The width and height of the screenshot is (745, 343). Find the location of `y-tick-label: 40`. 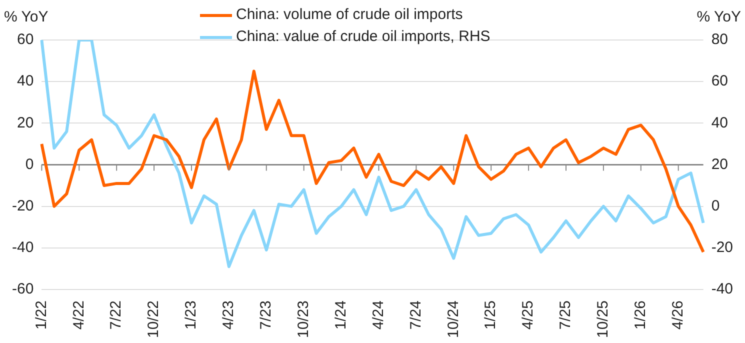

y-tick-label: 40 is located at coordinates (25, 81).